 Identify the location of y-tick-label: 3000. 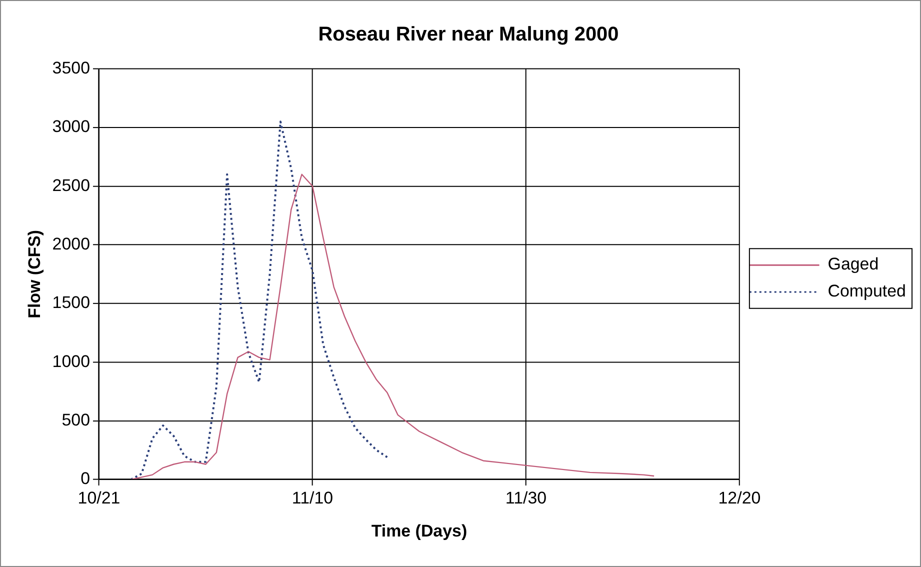
(71, 126).